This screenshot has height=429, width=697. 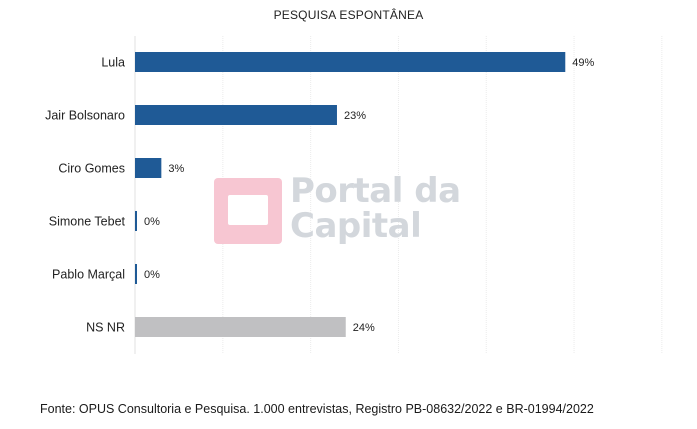 I want to click on logo-text: Portal da Capital, so click(x=390, y=209).